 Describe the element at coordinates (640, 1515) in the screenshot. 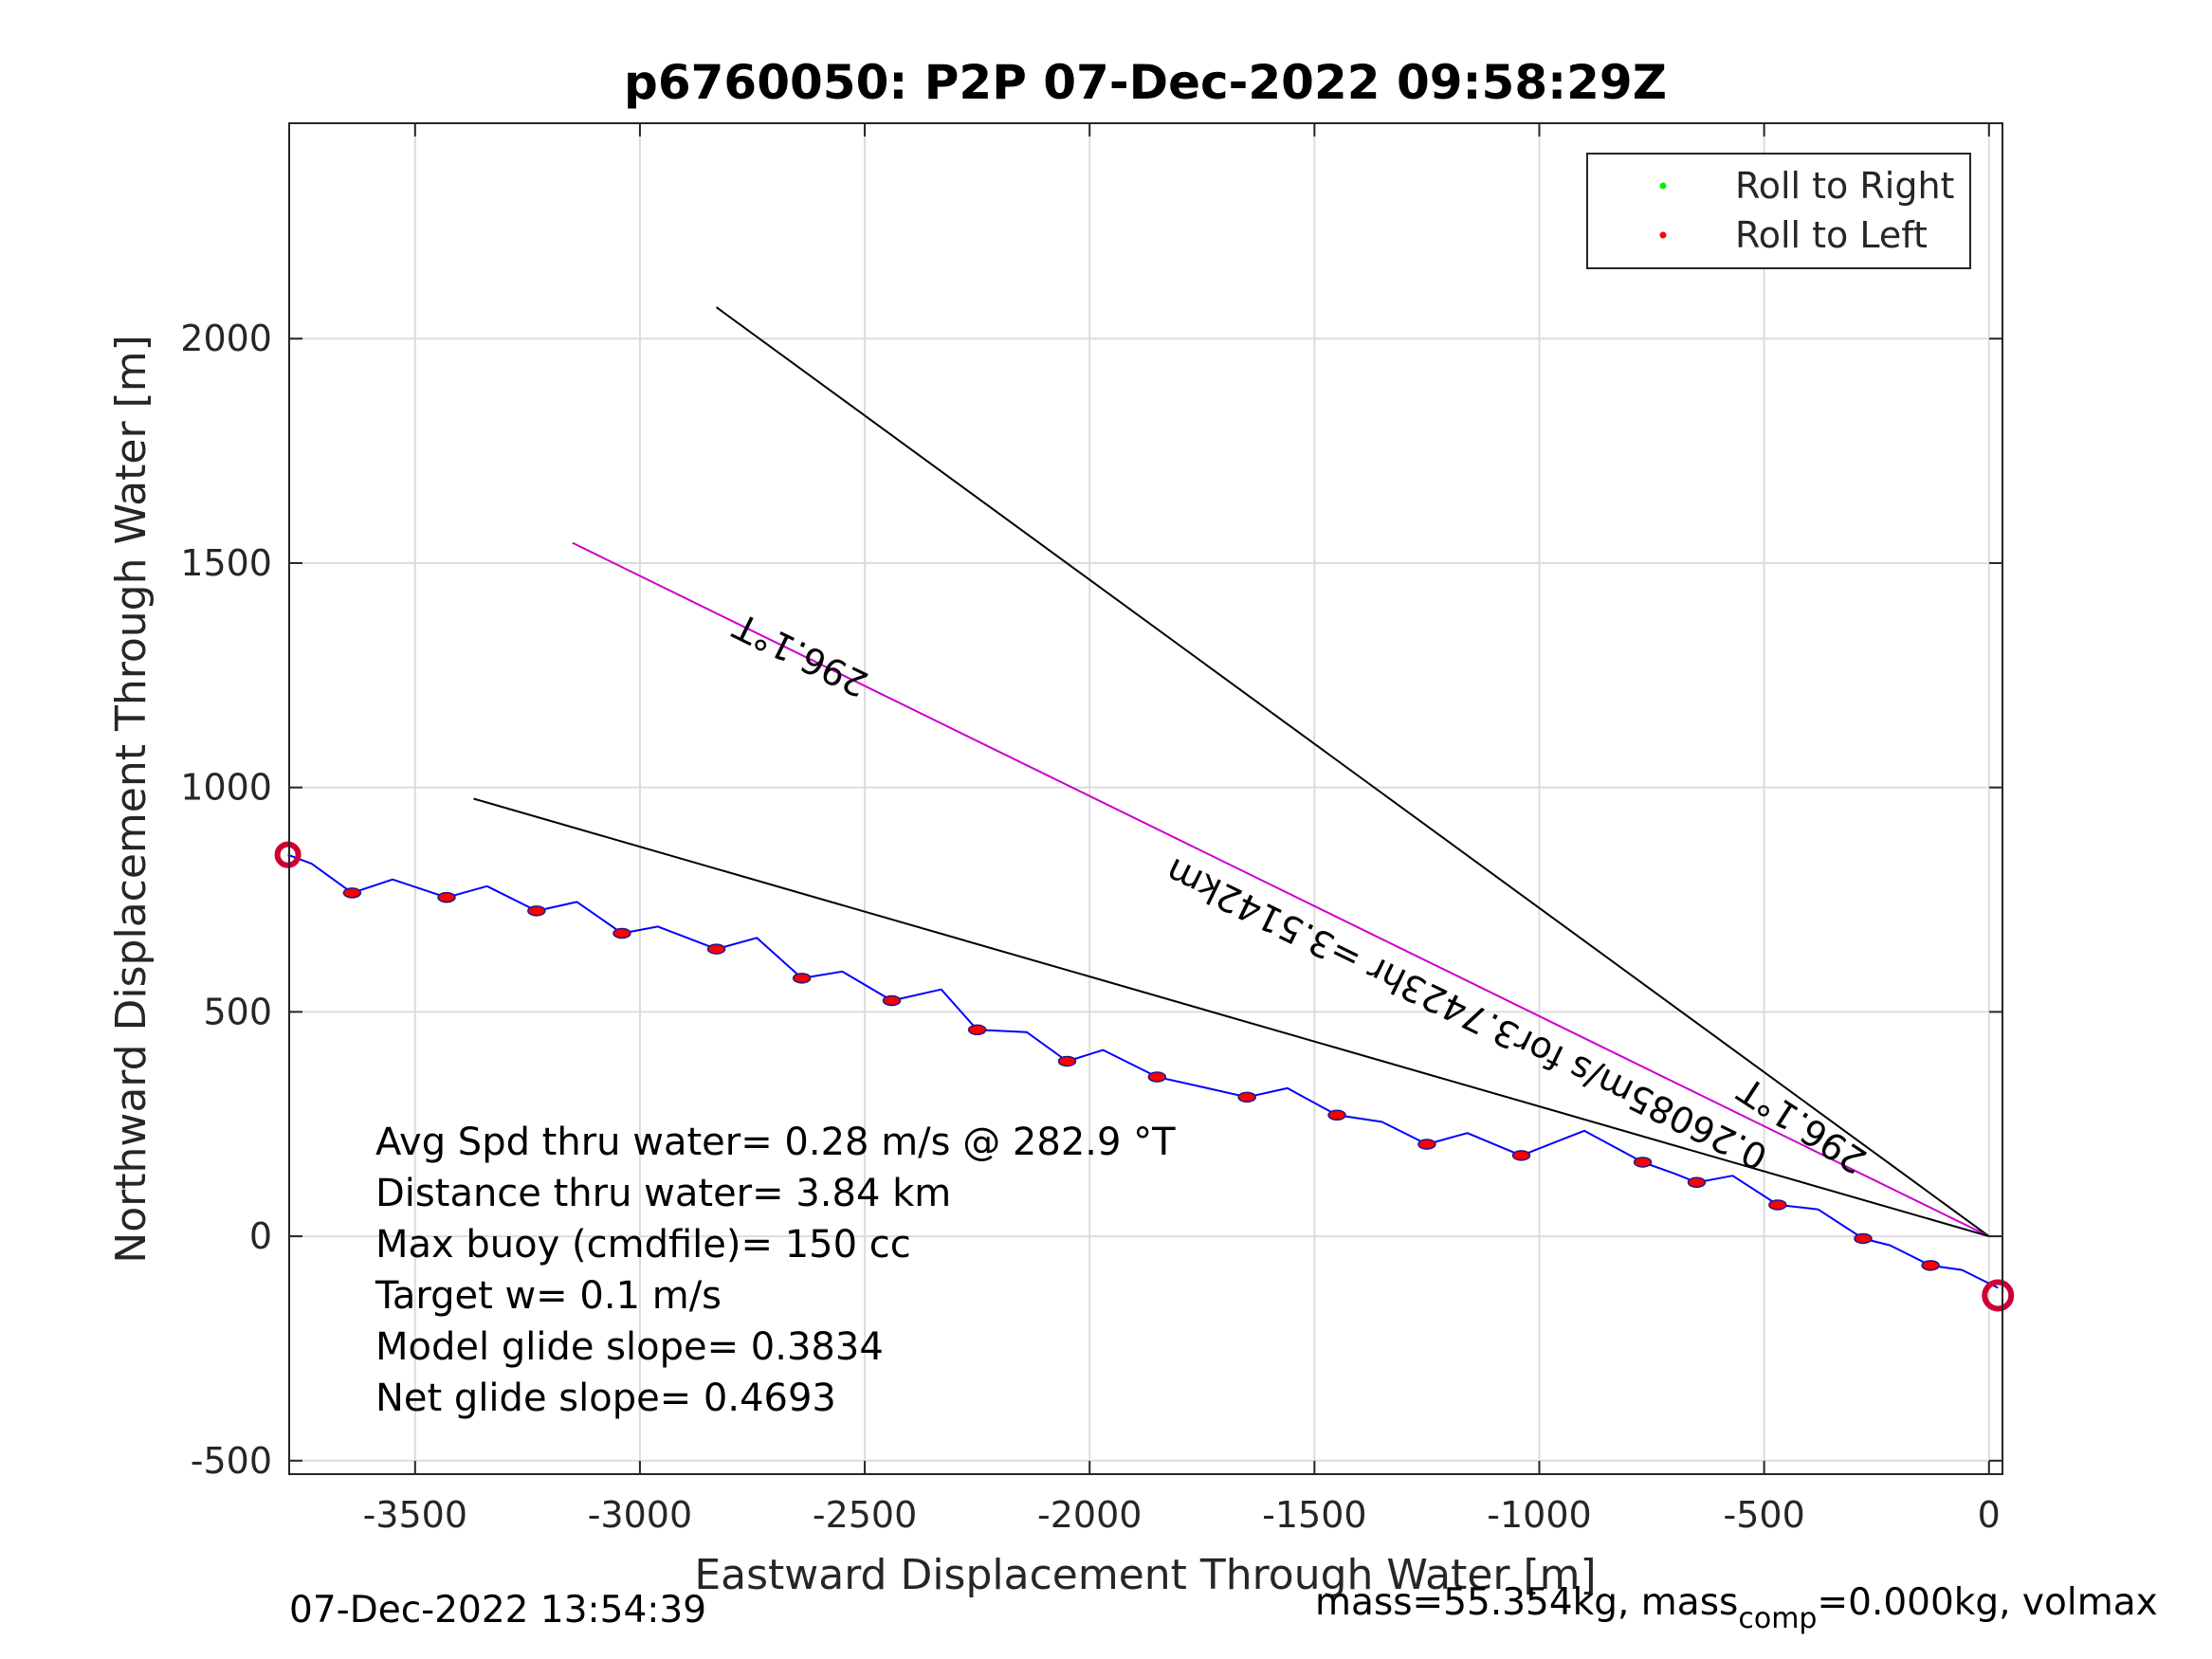

I see `x-tick-label: -3000` at that location.